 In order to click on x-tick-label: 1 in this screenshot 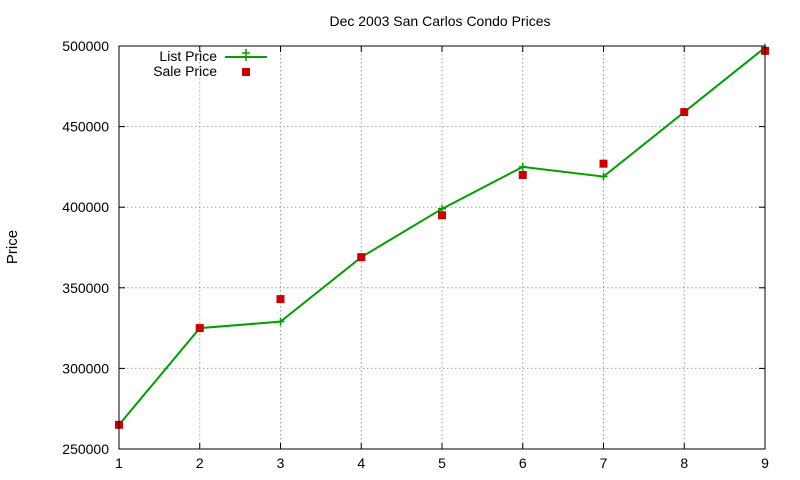, I will do `click(119, 463)`.